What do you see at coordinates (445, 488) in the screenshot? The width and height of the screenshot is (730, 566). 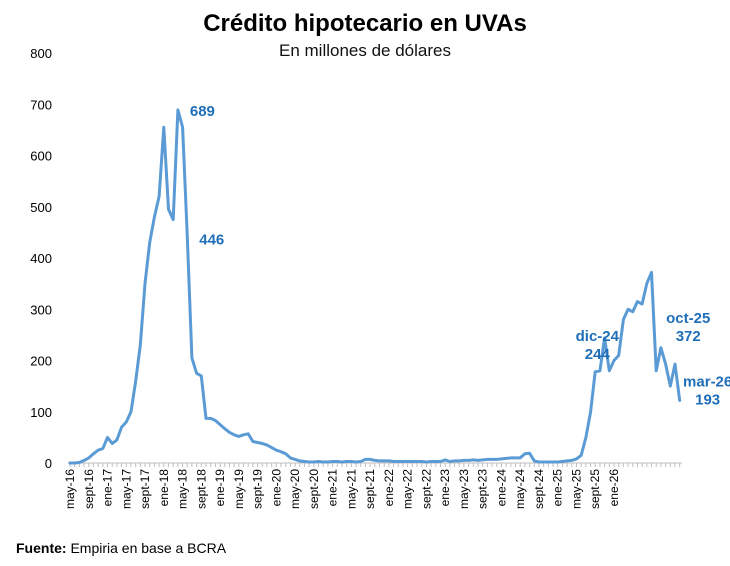 I see `x-tick-label: ene-23` at bounding box center [445, 488].